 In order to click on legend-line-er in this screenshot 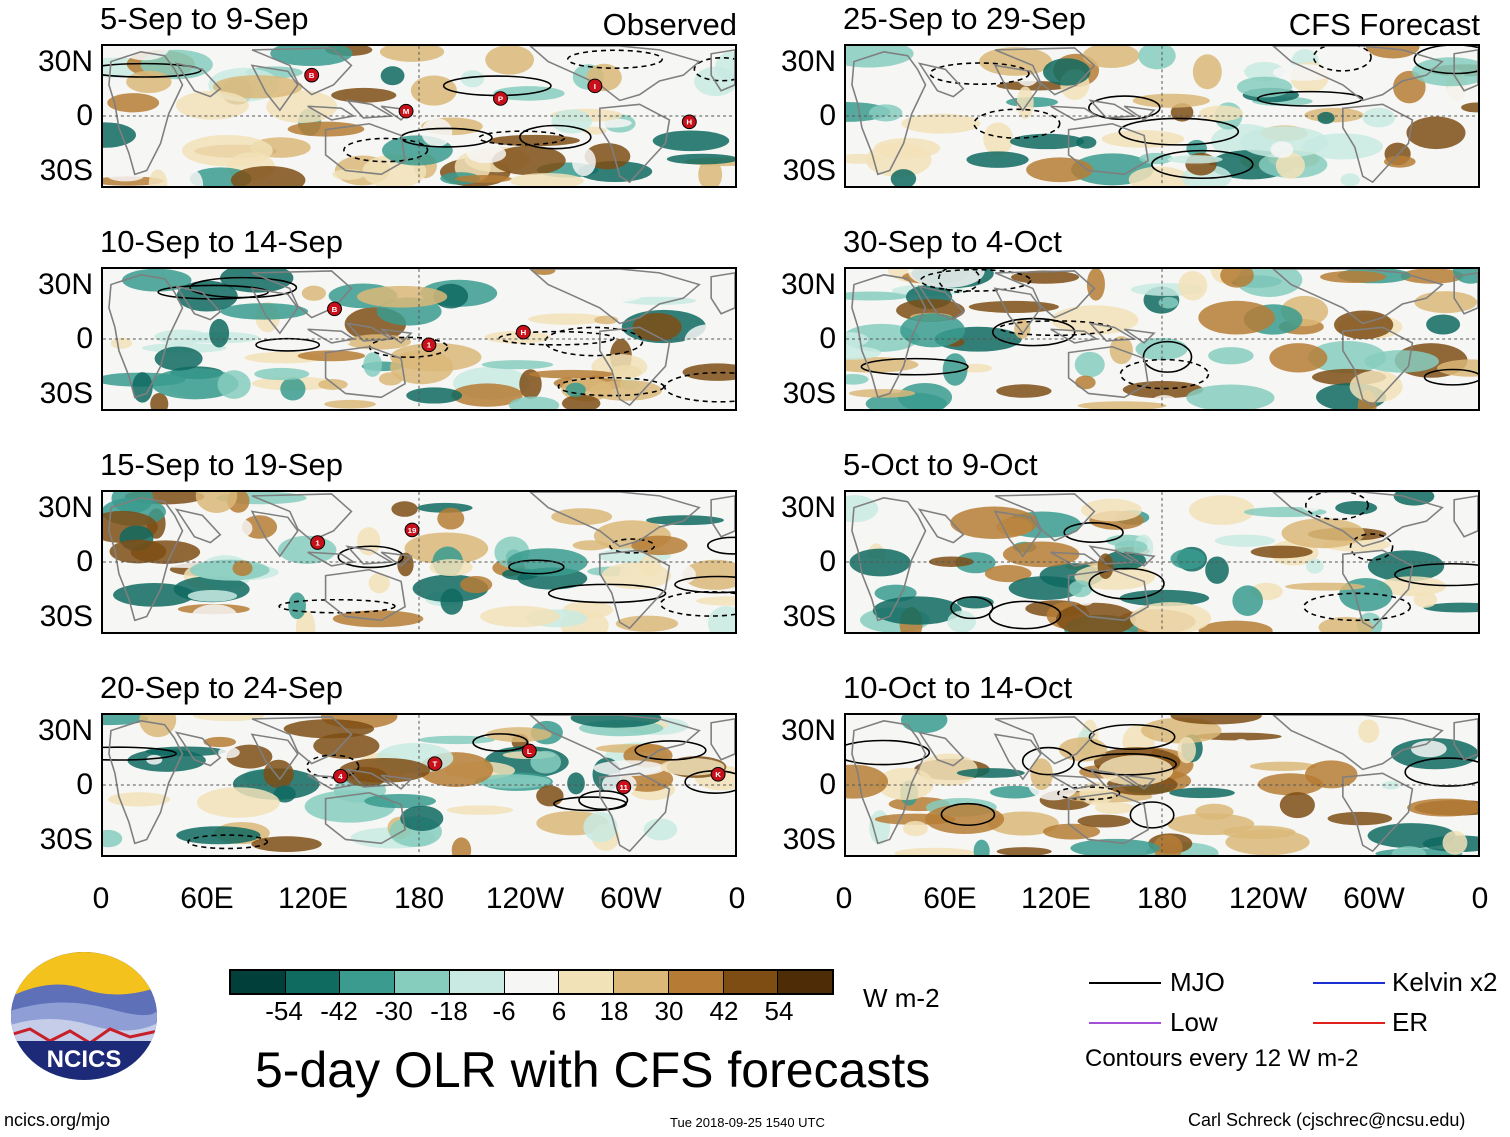, I will do `click(1349, 1023)`.